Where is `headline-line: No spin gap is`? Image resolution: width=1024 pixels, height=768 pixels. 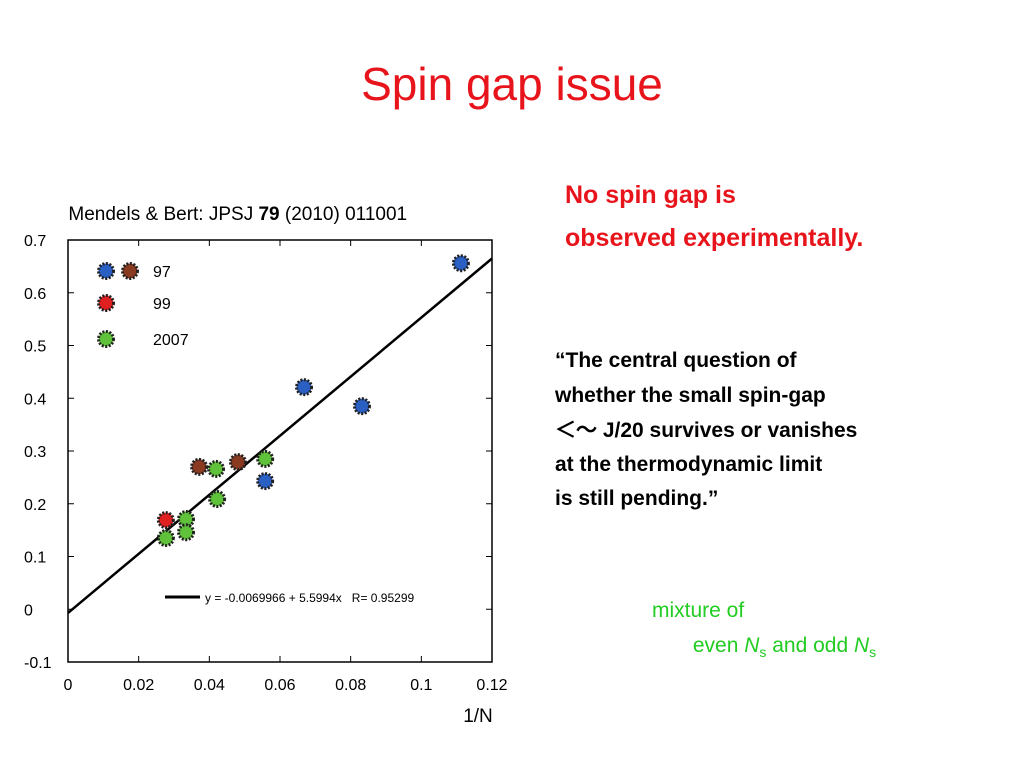
headline-line: No spin gap is is located at coordinates (650, 195).